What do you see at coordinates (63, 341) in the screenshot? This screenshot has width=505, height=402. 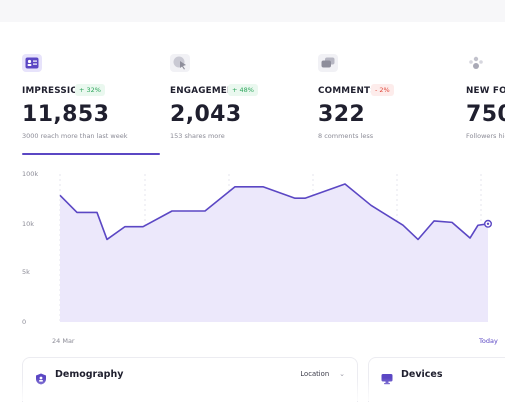 I see `x-axis-start-label: 24 Mar` at bounding box center [63, 341].